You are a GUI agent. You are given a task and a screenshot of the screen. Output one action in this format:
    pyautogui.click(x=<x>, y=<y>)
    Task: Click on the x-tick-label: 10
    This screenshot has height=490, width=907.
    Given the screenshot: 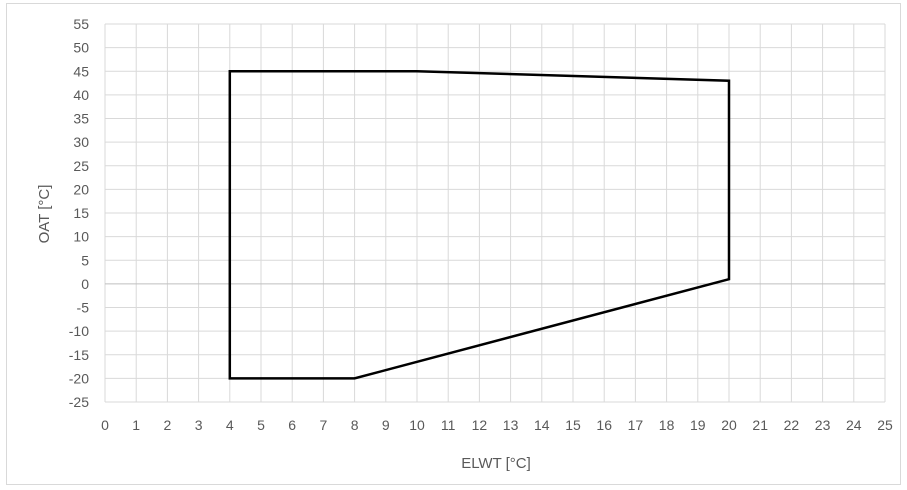 What is the action you would take?
    pyautogui.click(x=417, y=425)
    